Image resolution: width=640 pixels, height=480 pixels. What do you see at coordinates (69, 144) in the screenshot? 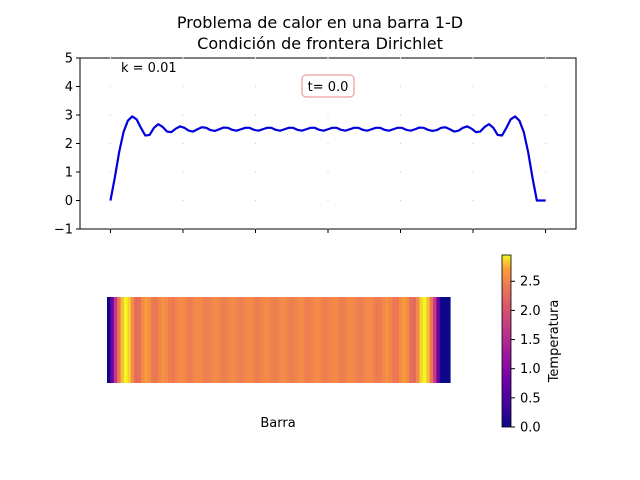
I see `y-tick-label: 2` at bounding box center [69, 144].